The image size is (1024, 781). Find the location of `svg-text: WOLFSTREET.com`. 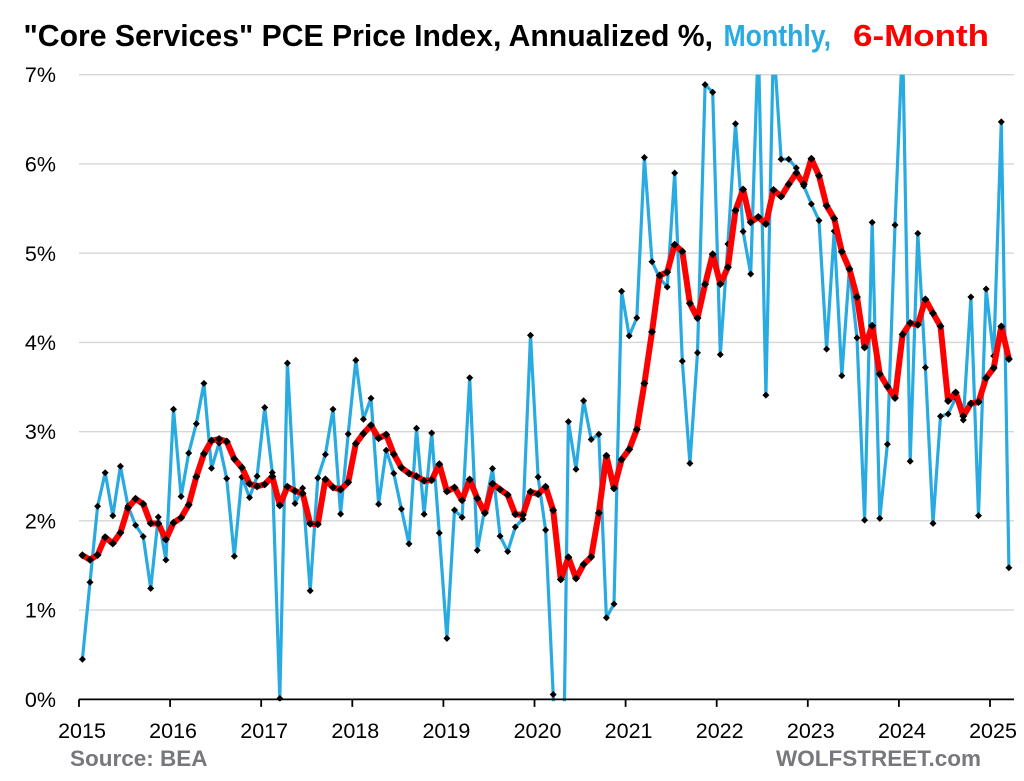

svg-text: WOLFSTREET.com is located at coordinates (878, 758).